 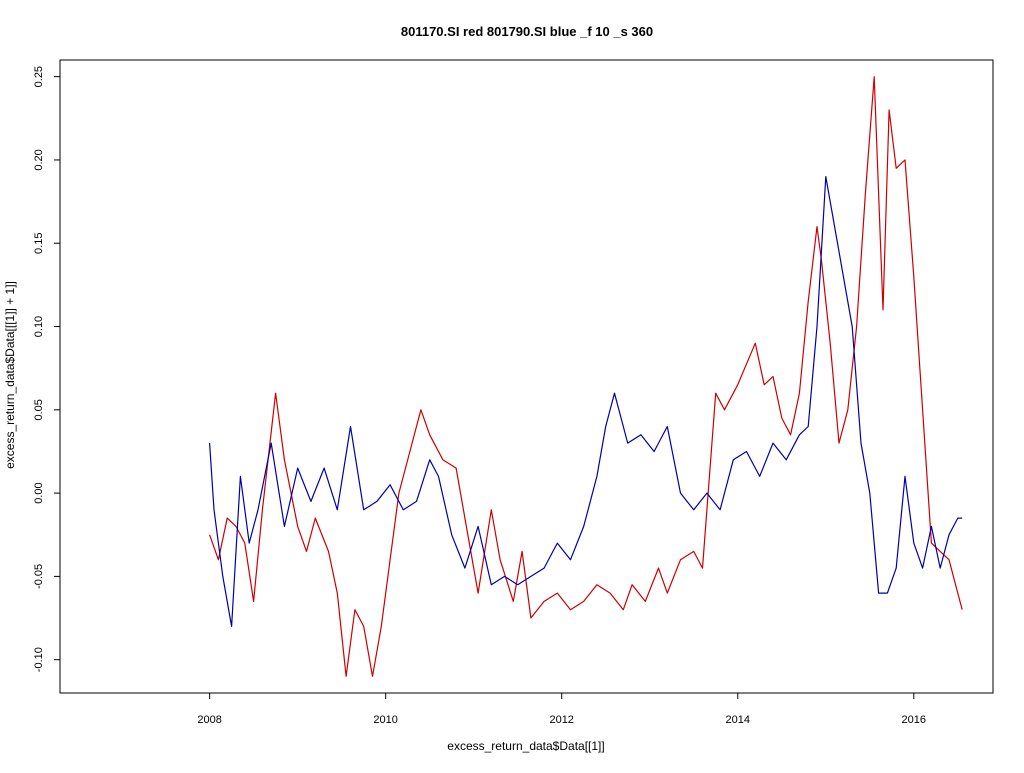 What do you see at coordinates (10, 375) in the screenshot?
I see `y-axis-label: excess_return_data$Data[[[1]] + 1]]` at bounding box center [10, 375].